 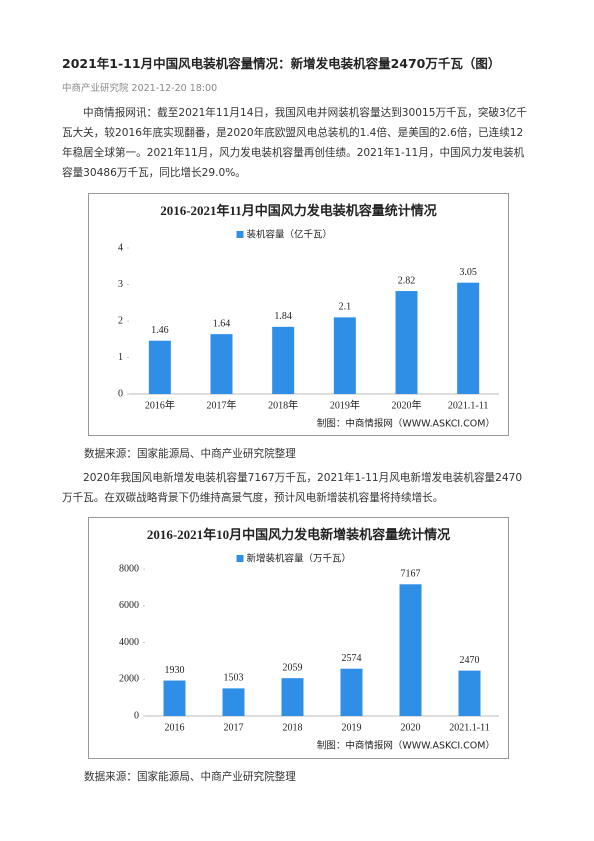 I want to click on value-label: 2.1, so click(x=345, y=307).